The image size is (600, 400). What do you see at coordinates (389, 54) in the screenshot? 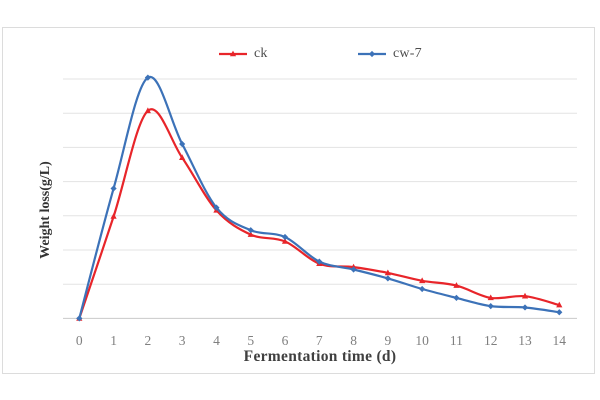
I see `legend-item-cw-7: cw-7` at bounding box center [389, 54].